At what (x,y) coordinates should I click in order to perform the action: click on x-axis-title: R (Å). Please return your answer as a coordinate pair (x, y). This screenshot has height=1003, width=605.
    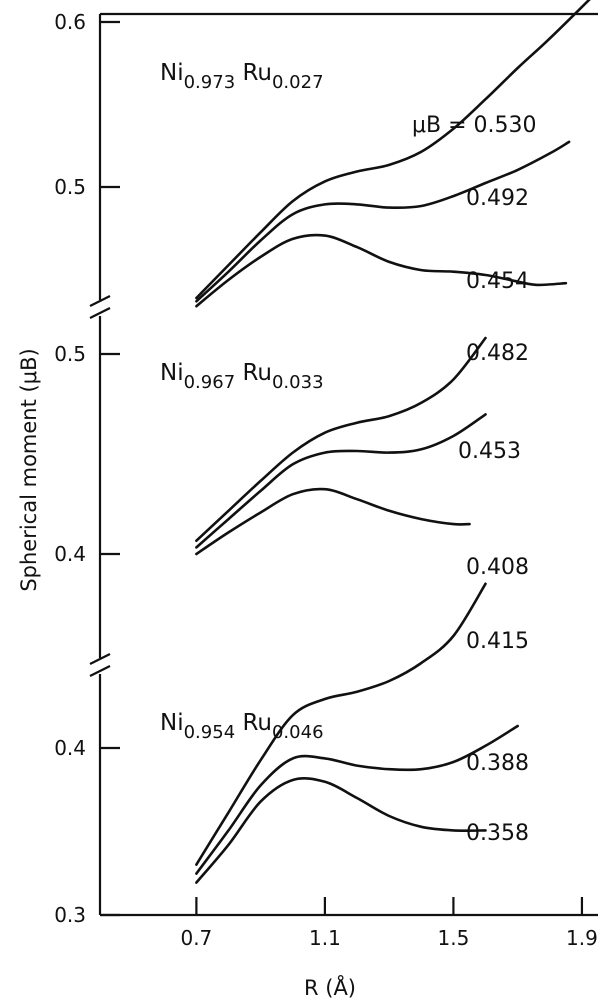
    Looking at the image, I should click on (330, 987).